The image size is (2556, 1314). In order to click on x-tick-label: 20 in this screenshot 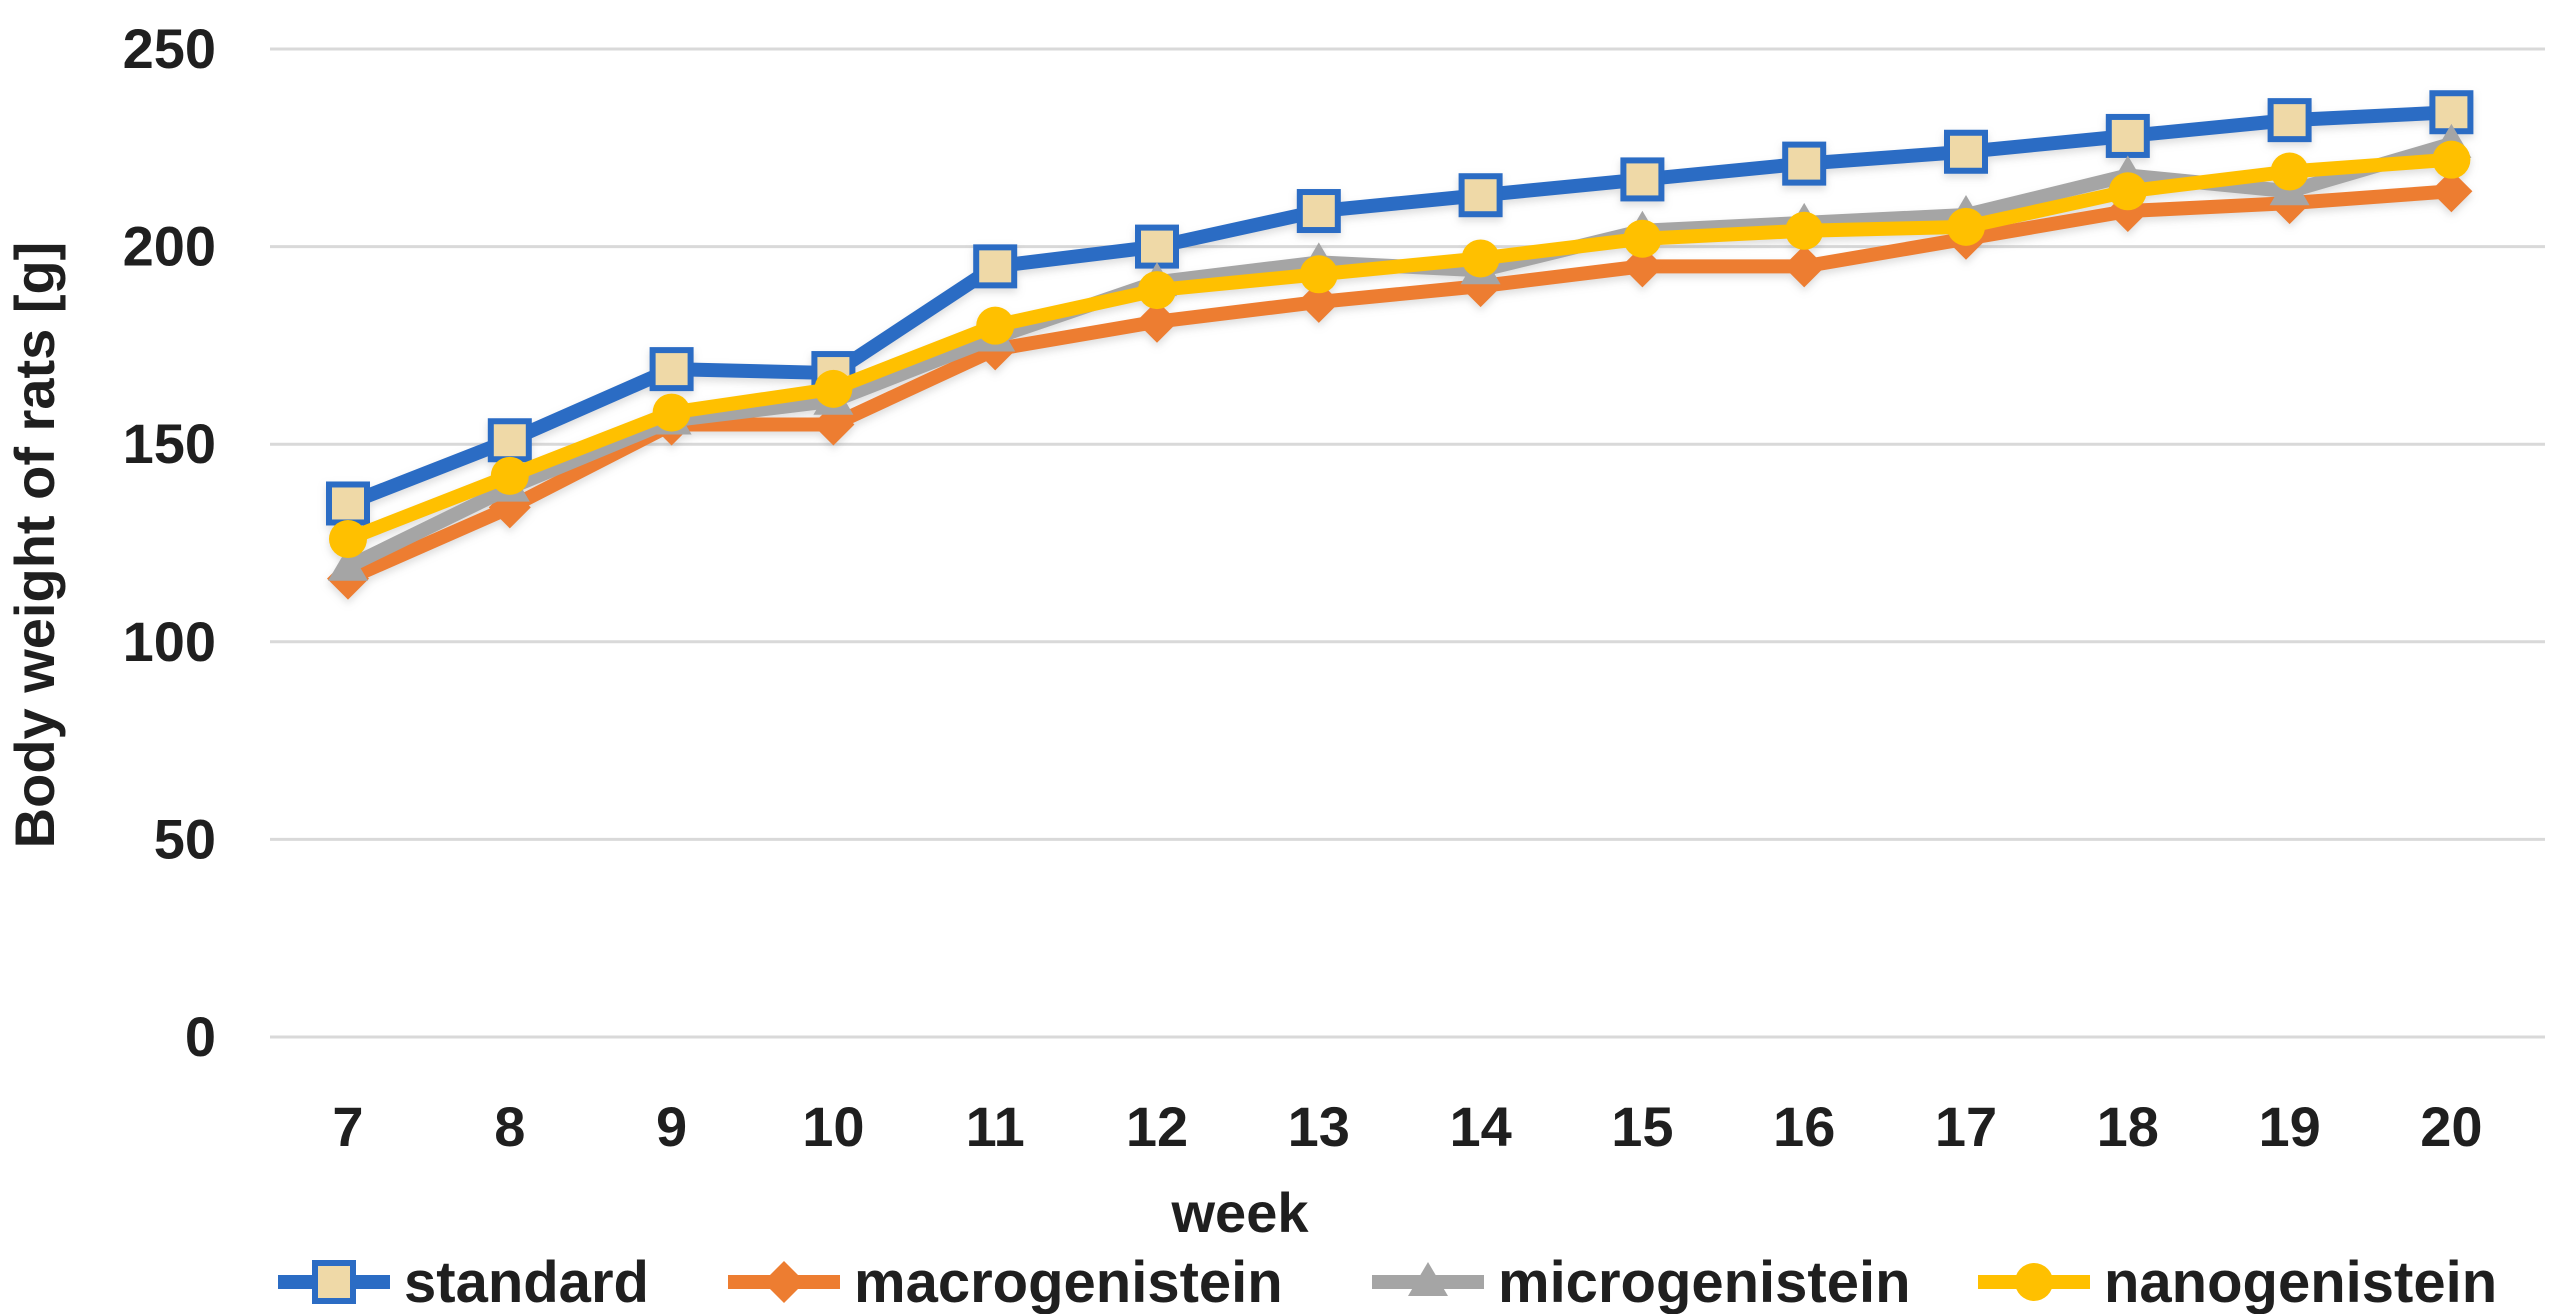, I will do `click(2451, 1126)`.